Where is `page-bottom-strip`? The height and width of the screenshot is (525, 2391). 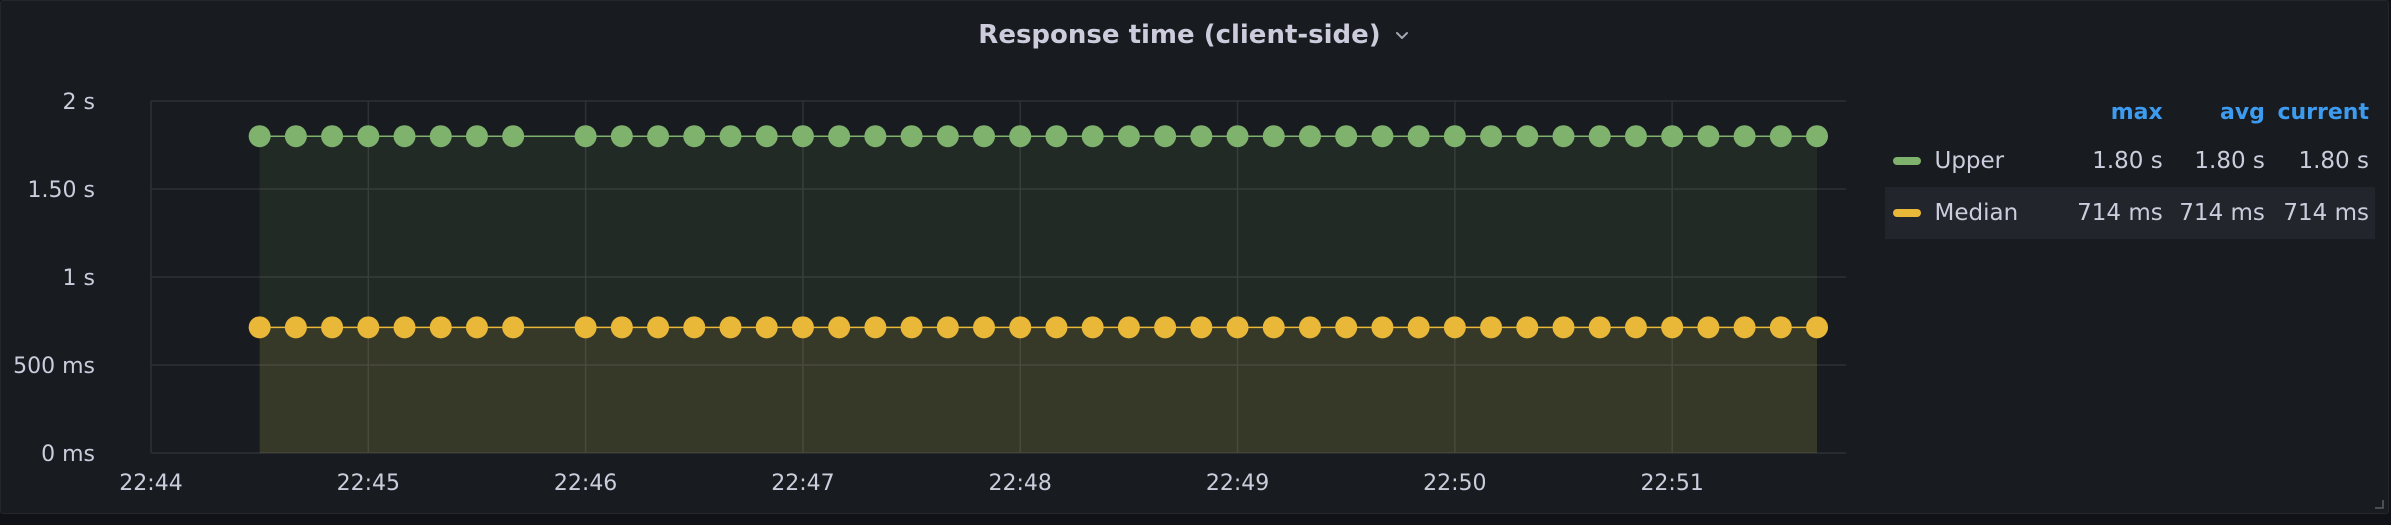
page-bottom-strip is located at coordinates (1195, 519).